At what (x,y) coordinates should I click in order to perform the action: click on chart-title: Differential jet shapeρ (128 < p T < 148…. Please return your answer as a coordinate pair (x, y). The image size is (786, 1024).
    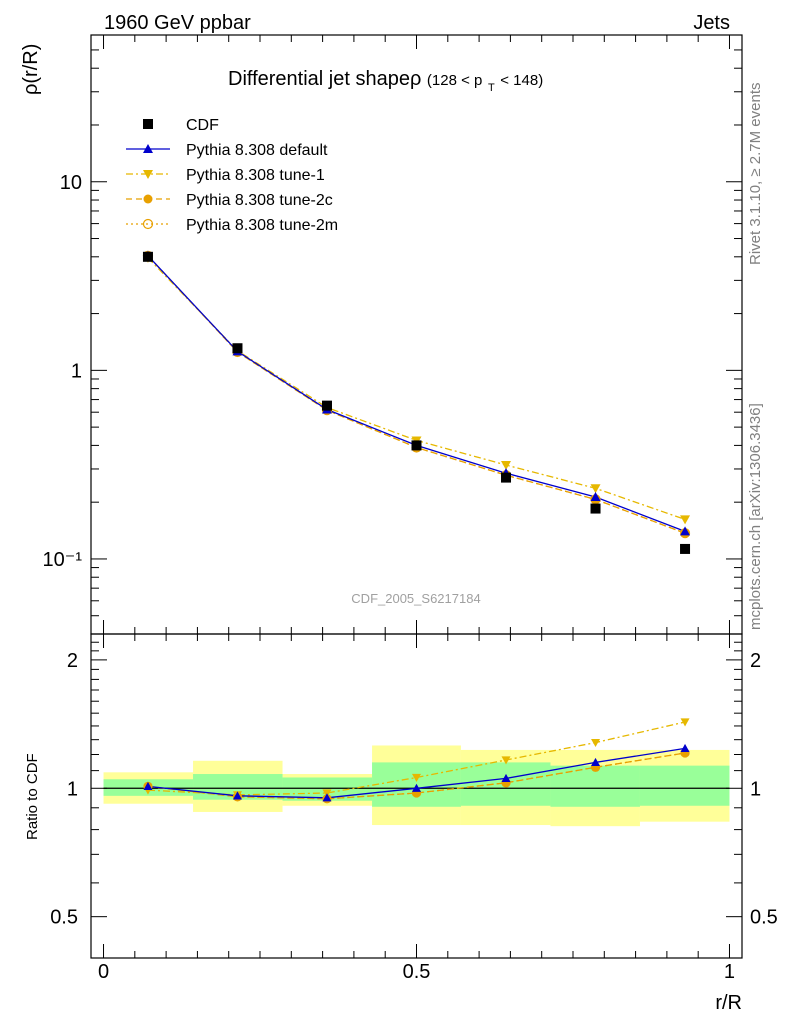
    Looking at the image, I should click on (385, 82).